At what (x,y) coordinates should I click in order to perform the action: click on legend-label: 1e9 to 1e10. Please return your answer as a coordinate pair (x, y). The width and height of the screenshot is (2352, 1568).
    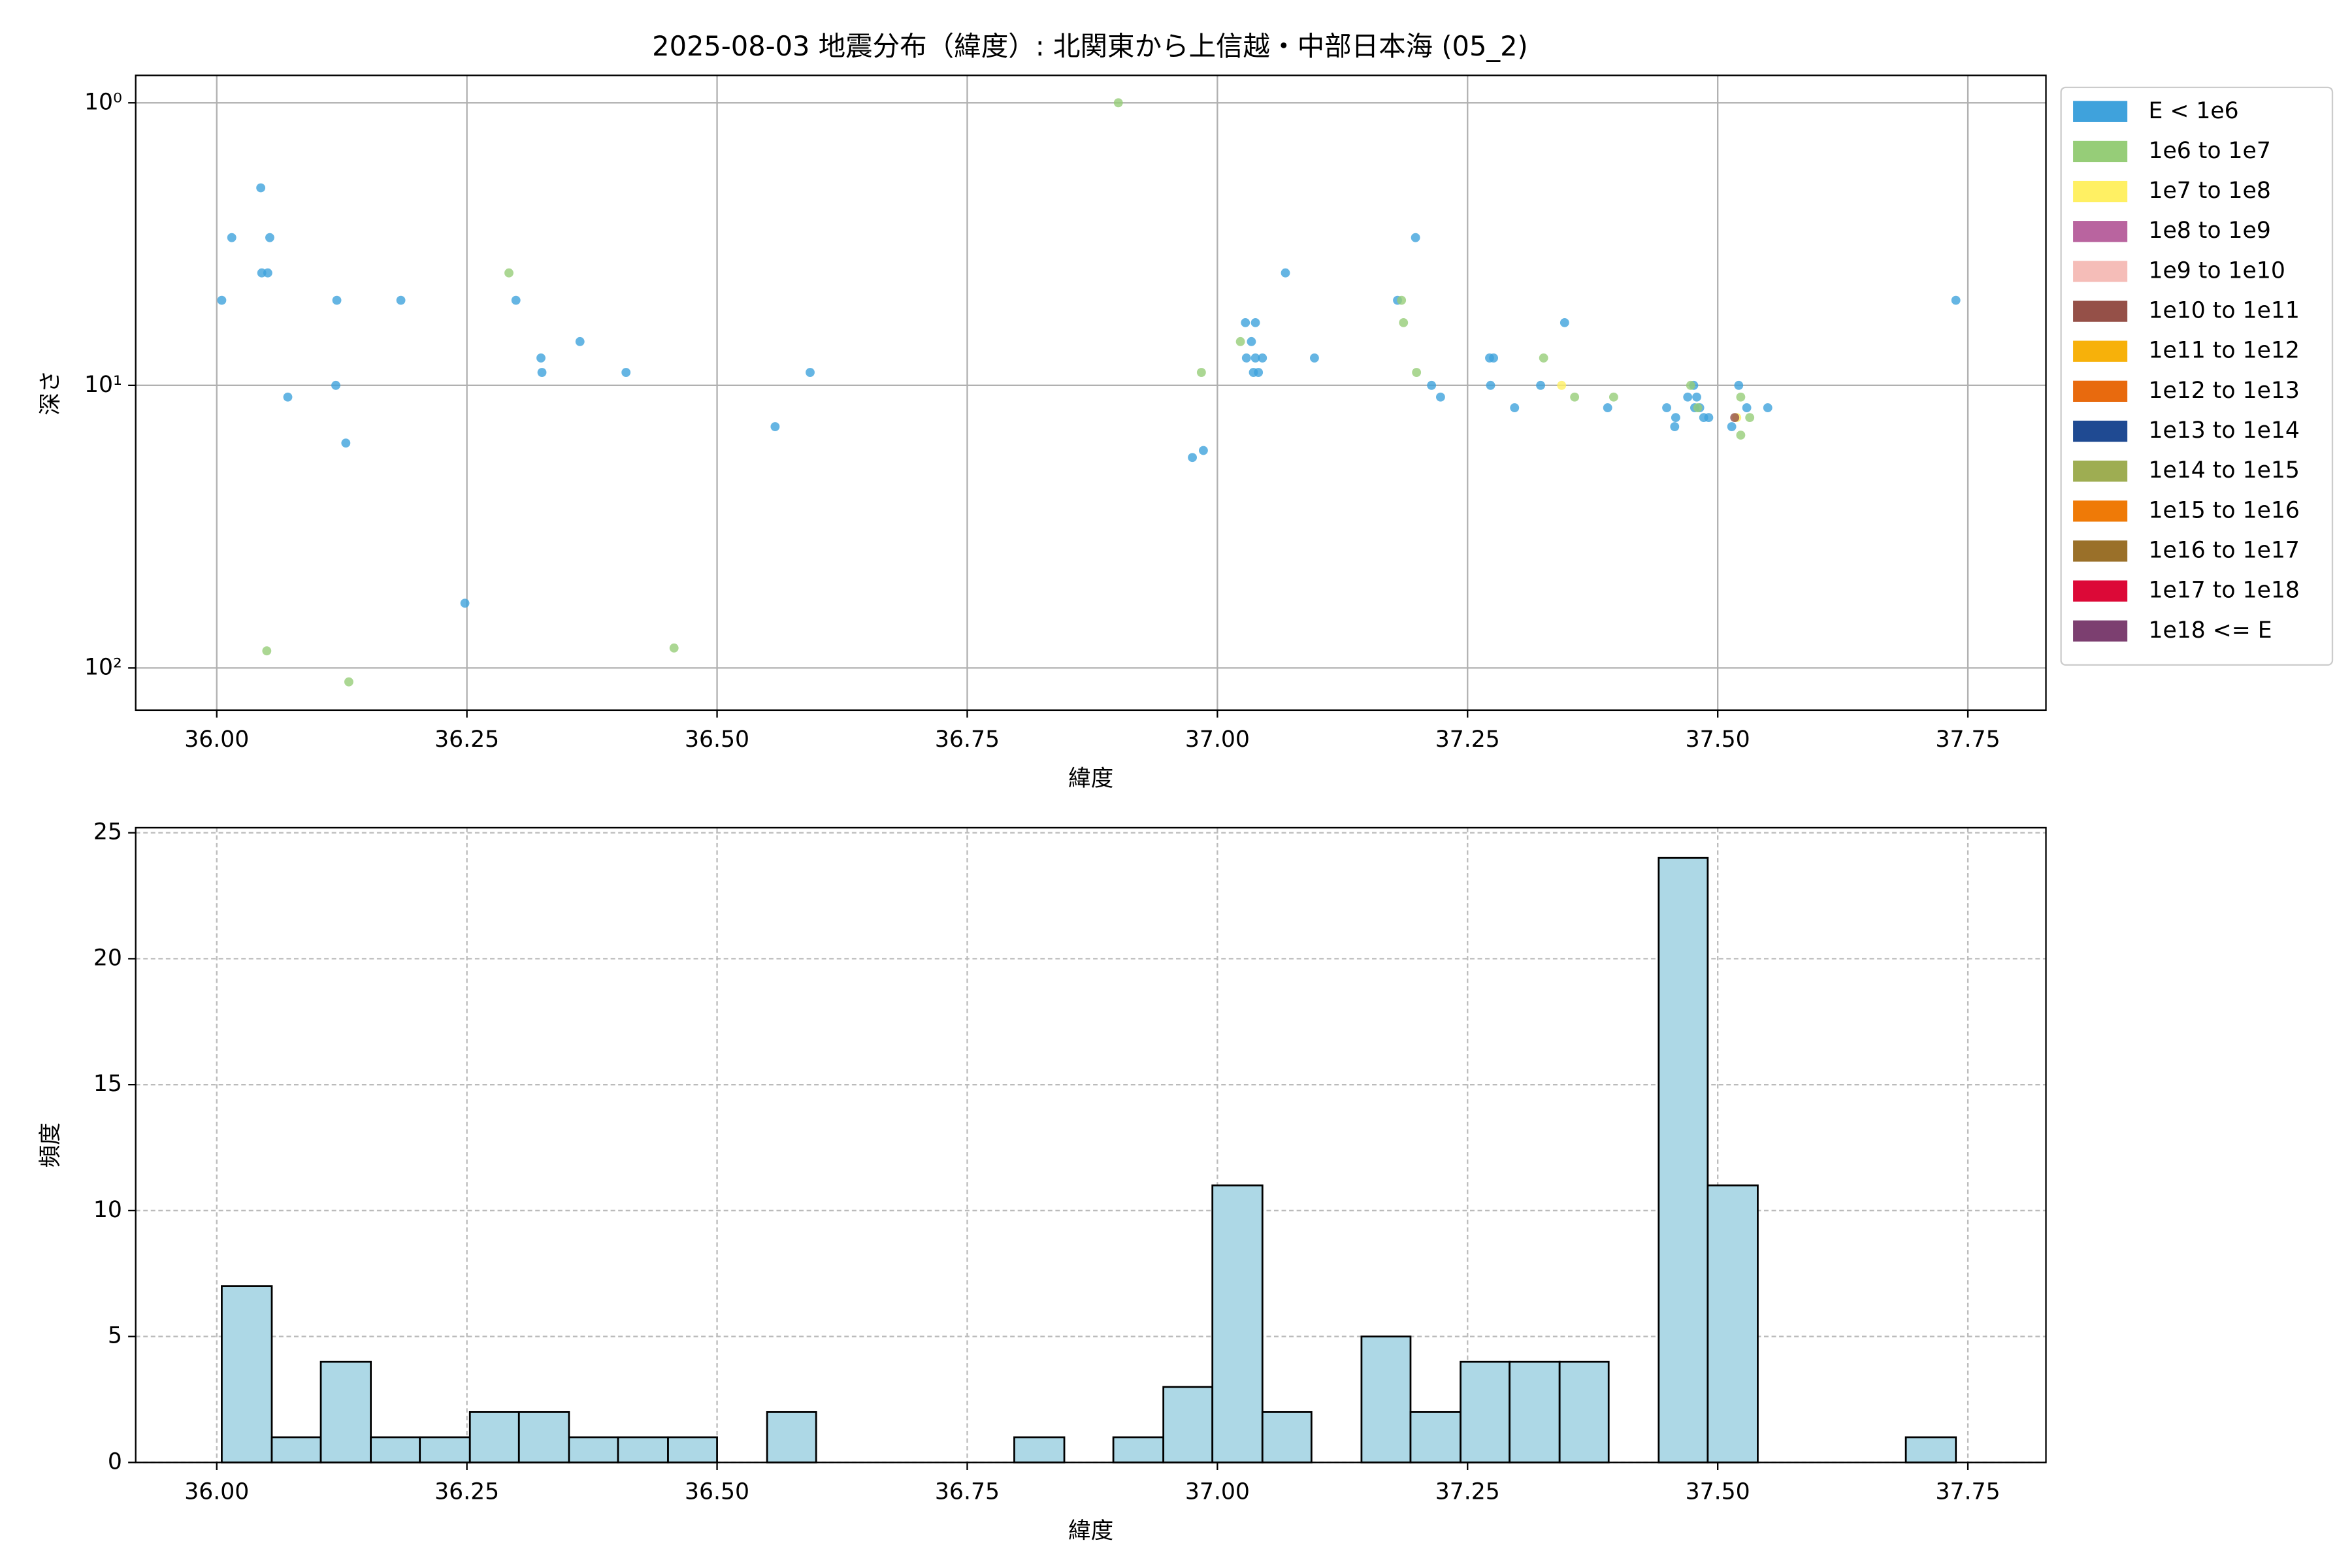
    Looking at the image, I should click on (2216, 270).